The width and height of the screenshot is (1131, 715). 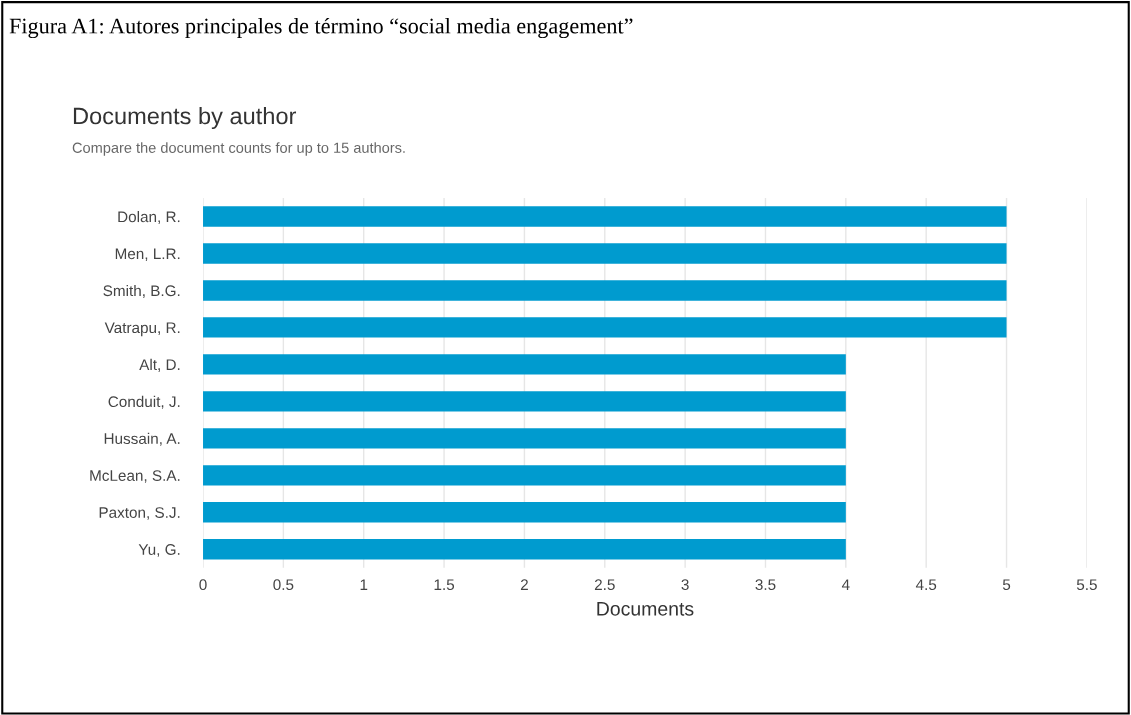 What do you see at coordinates (203, 585) in the screenshot?
I see `x-tick-label: 0` at bounding box center [203, 585].